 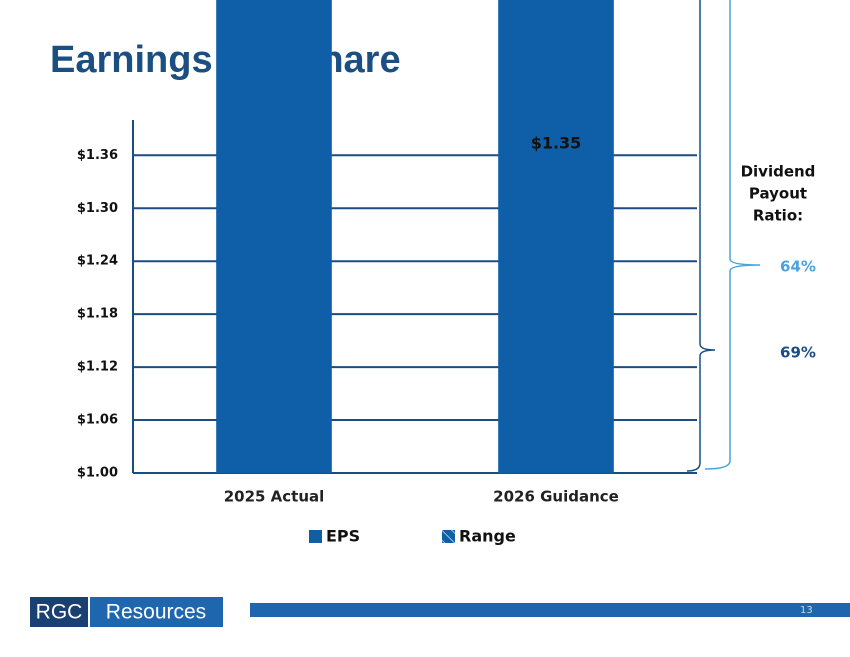 I want to click on logo-text: Resources, so click(x=156, y=612).